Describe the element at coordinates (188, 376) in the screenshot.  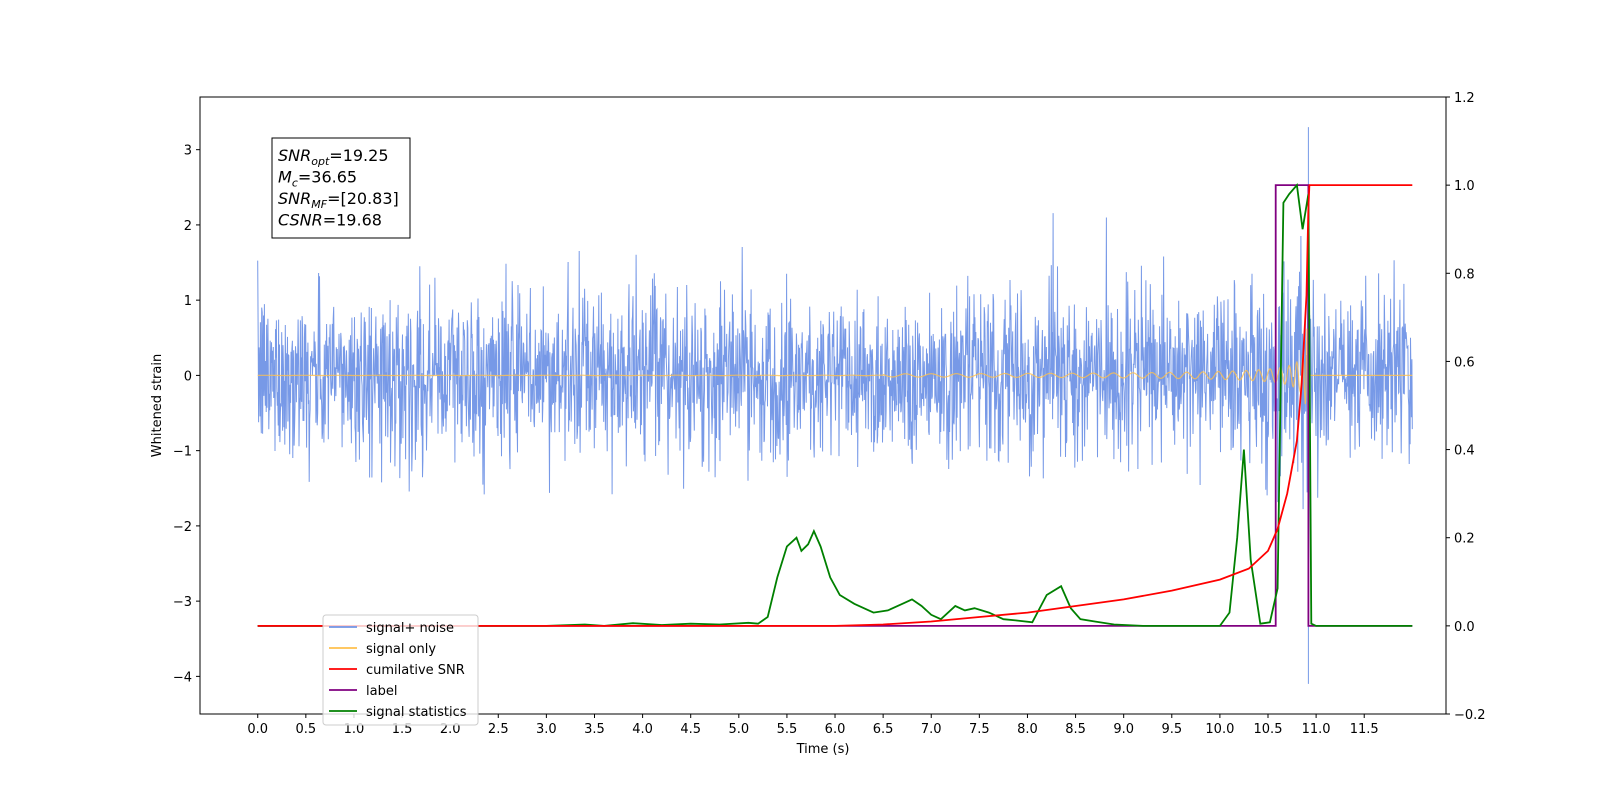
I see `y-tick-label: 0` at that location.